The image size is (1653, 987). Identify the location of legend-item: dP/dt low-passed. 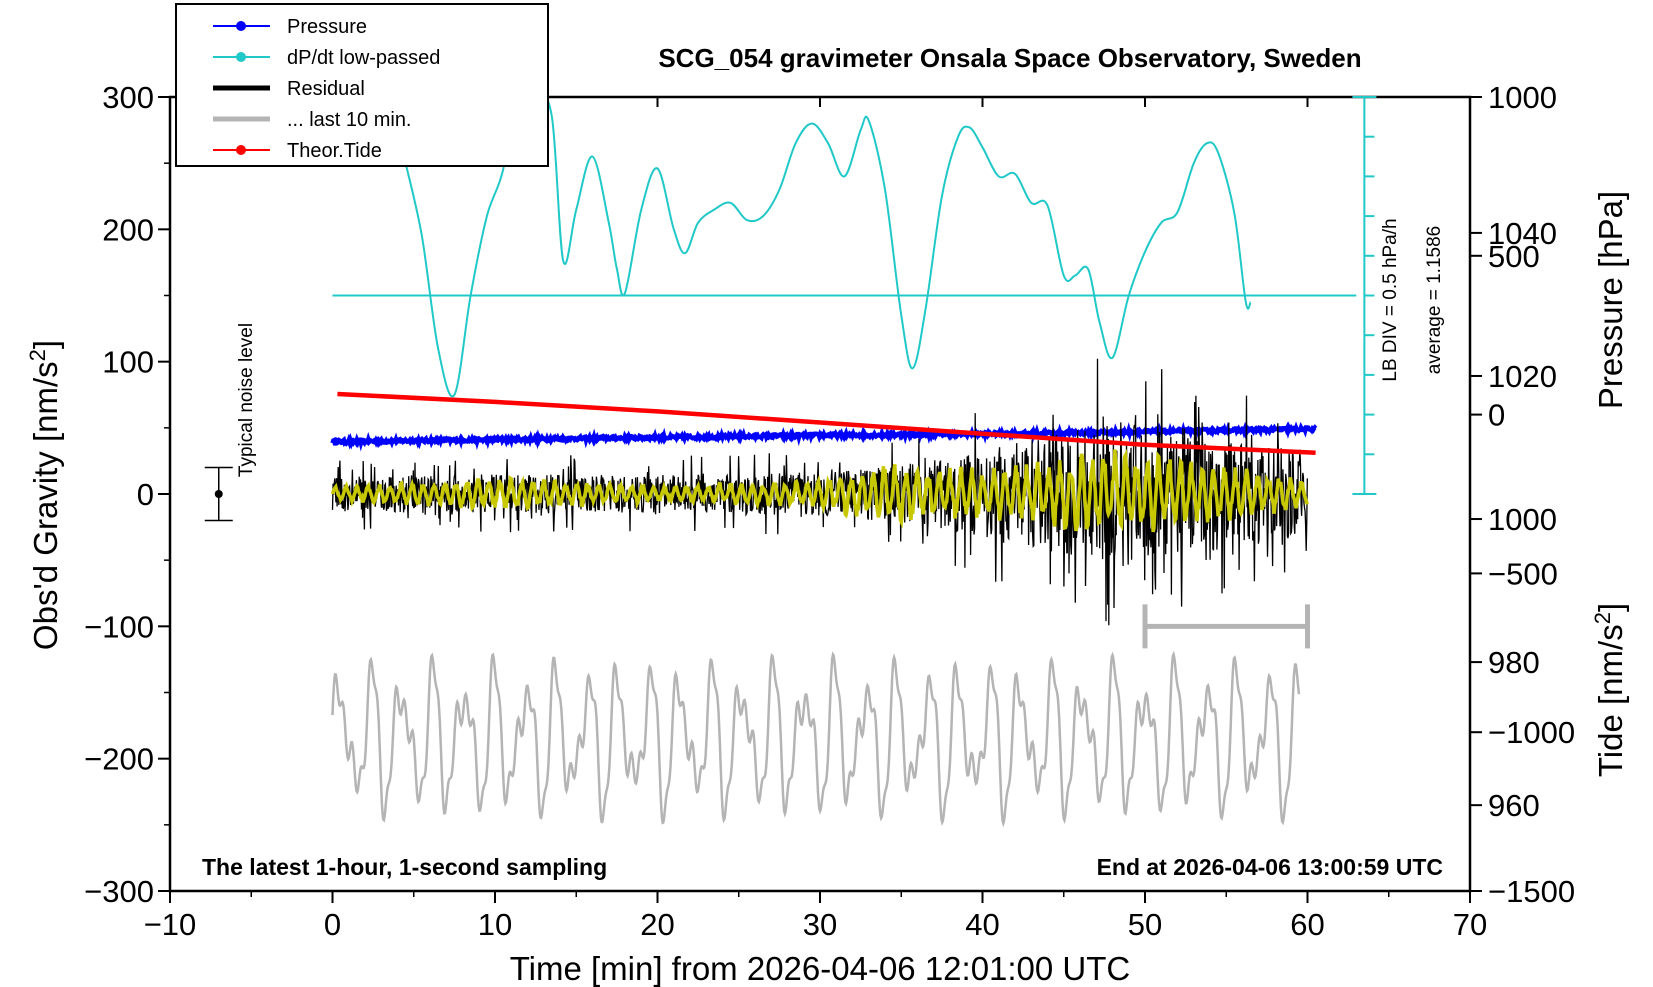
(326, 58).